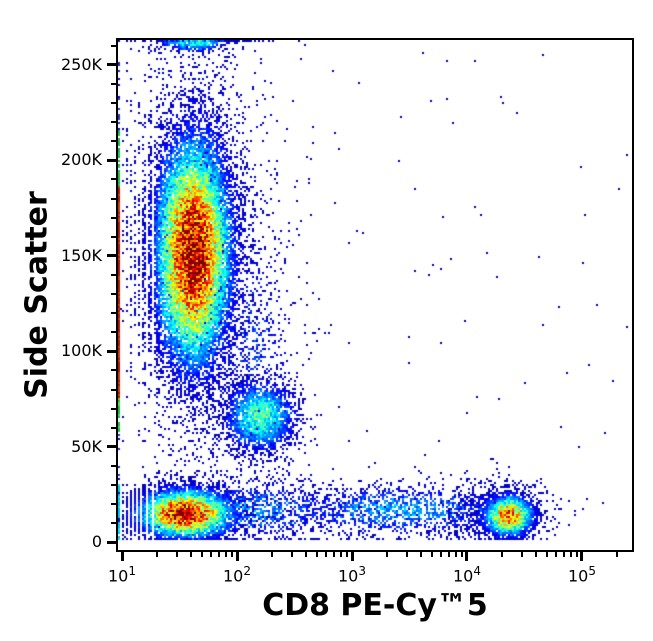 The image size is (653, 641). Describe the element at coordinates (81, 255) in the screenshot. I see `y-tick-label: 150K` at that location.